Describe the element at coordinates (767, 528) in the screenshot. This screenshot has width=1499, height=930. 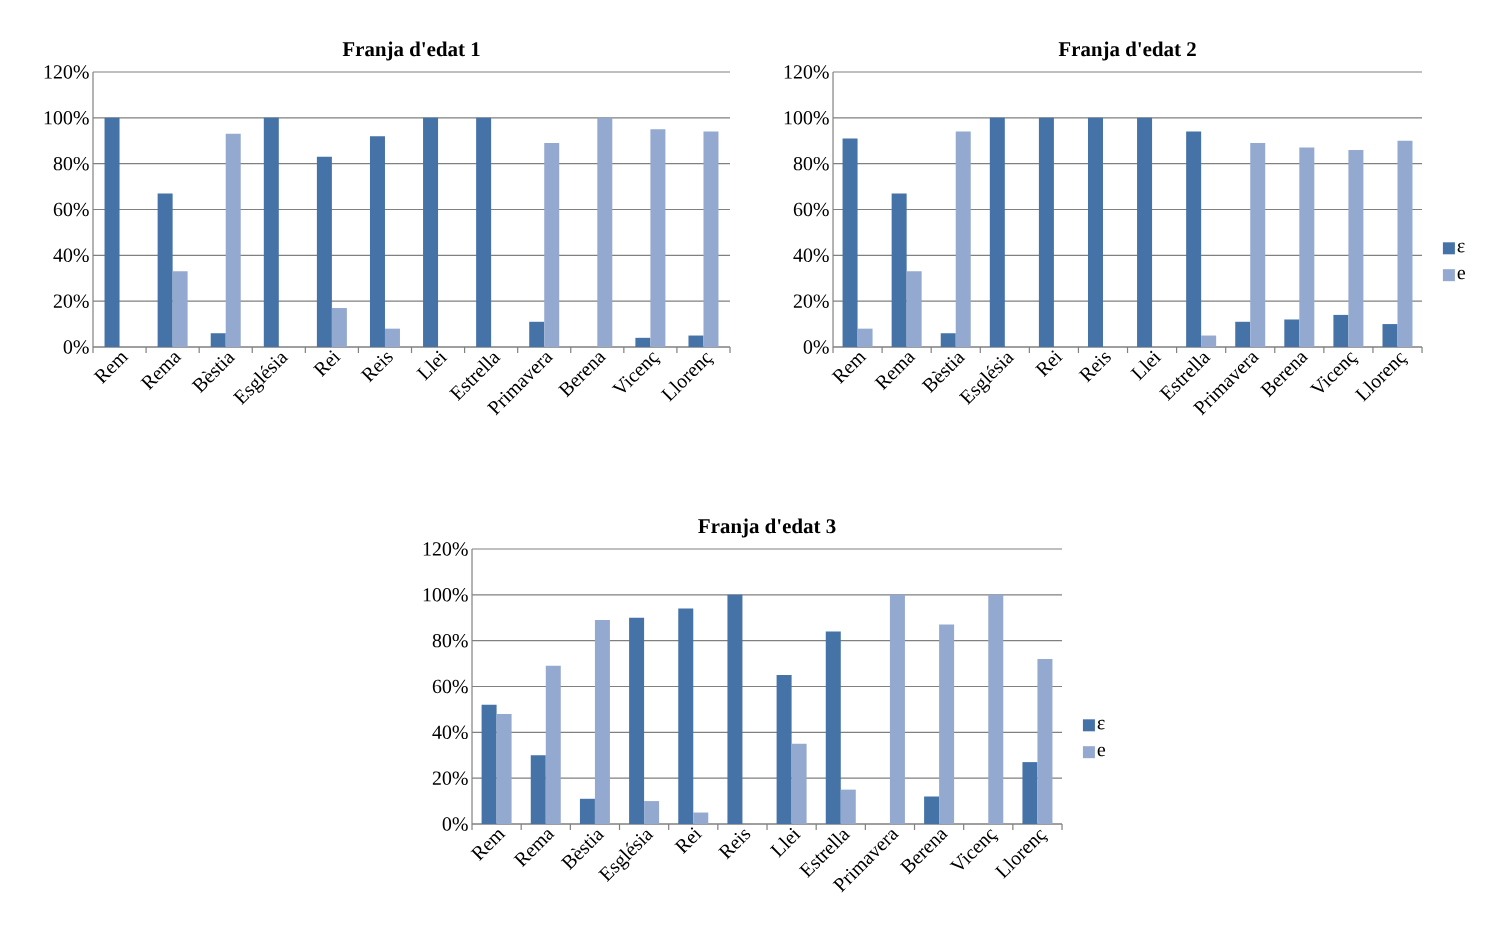
I see `chart-title: Franja d'edat 3` at that location.